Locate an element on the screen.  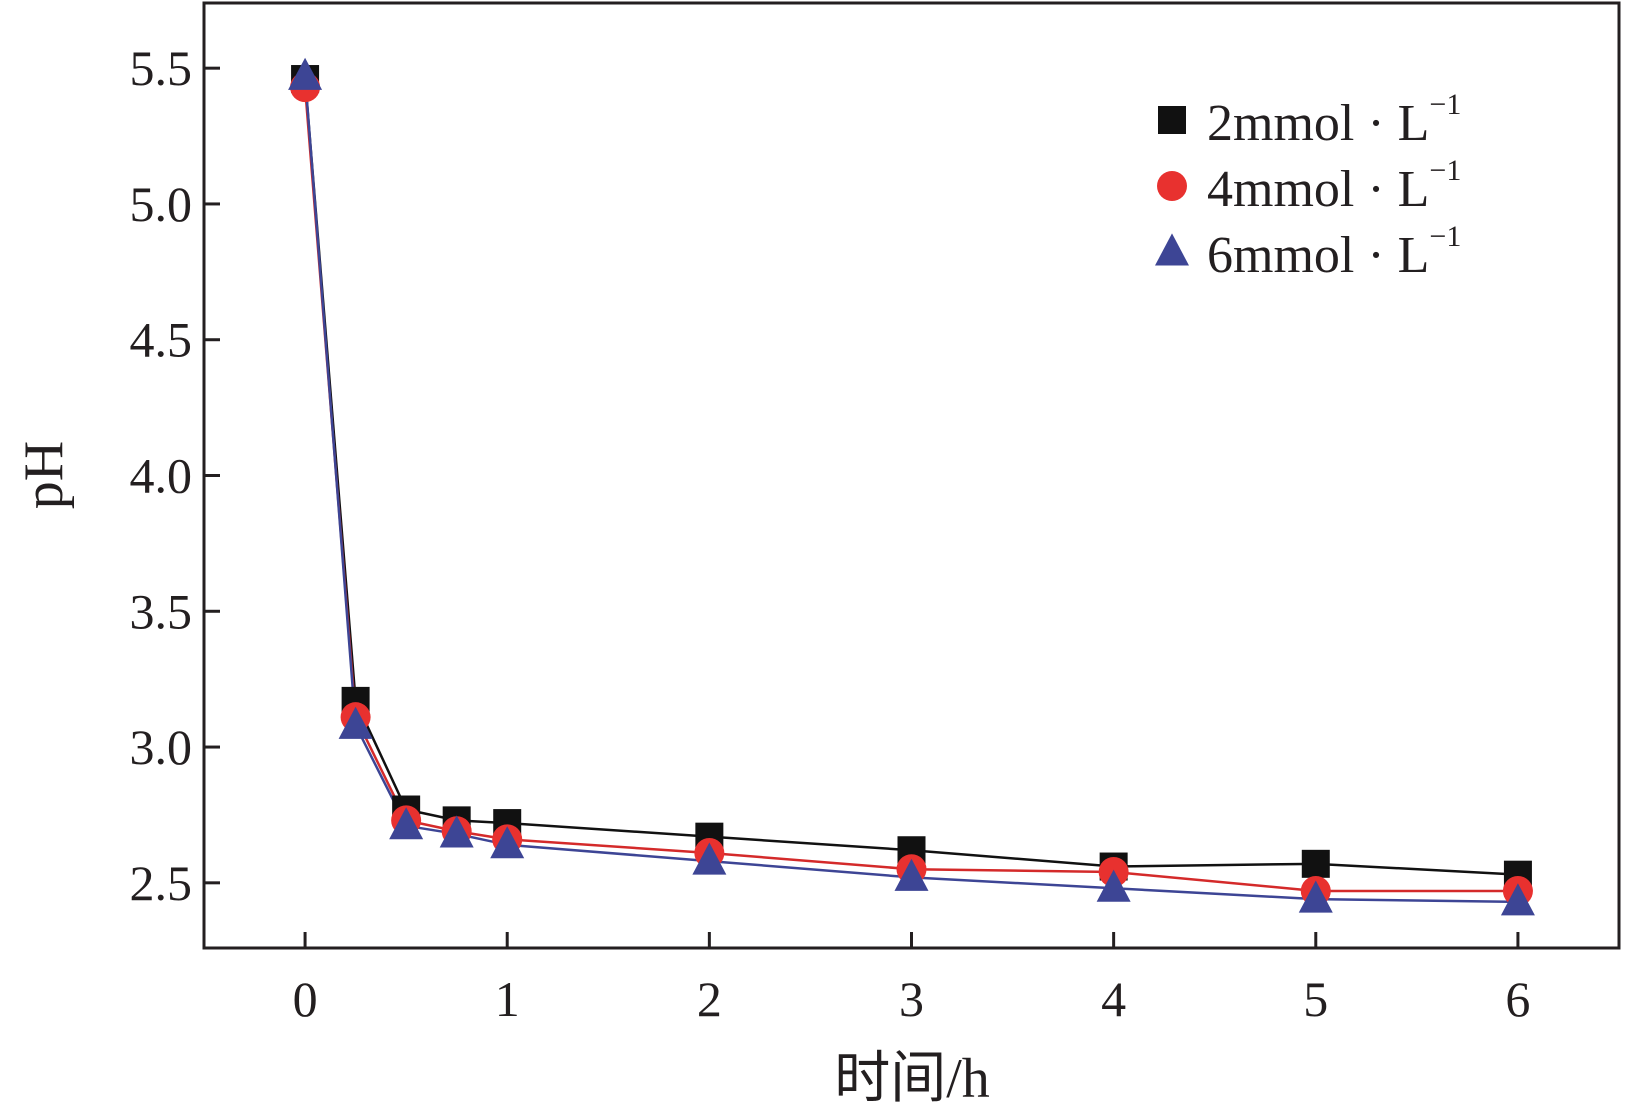
x-tick-label: 3 is located at coordinates (911, 999).